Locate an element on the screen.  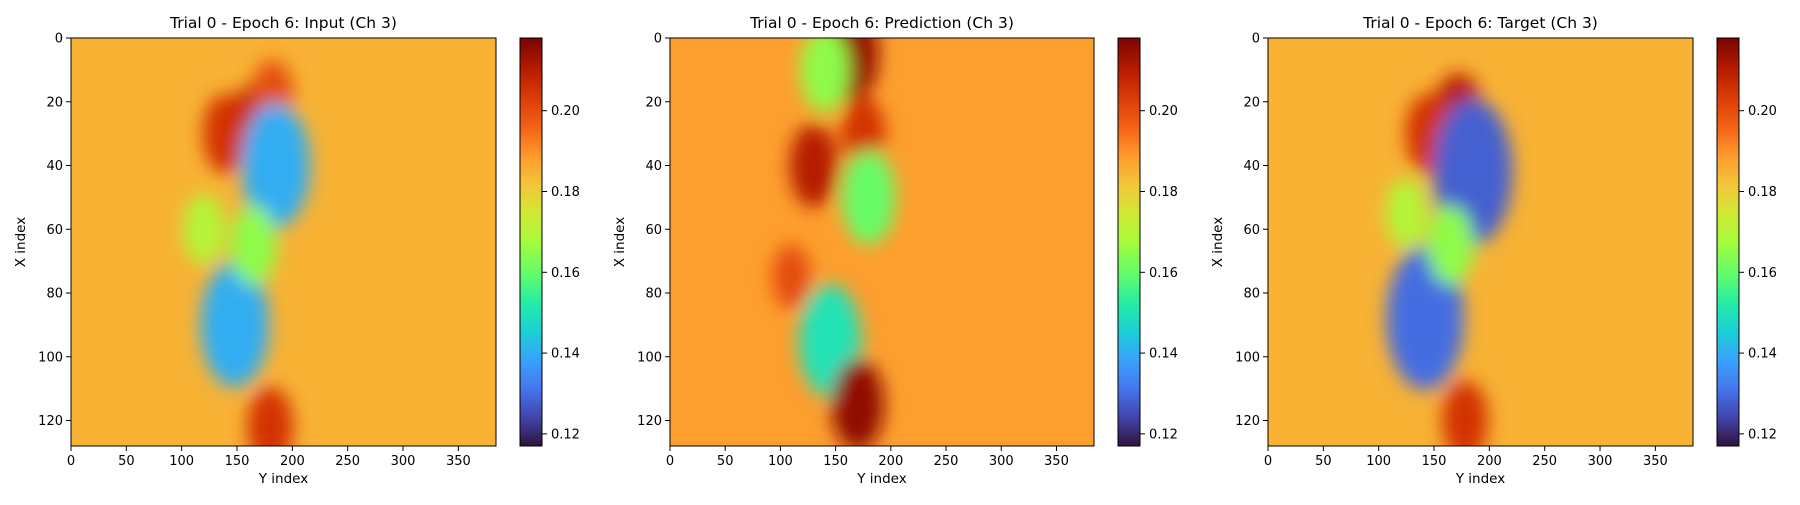
chart-title: Trial 0 - Epoch 6: Input (Ch 3) is located at coordinates (283, 23).